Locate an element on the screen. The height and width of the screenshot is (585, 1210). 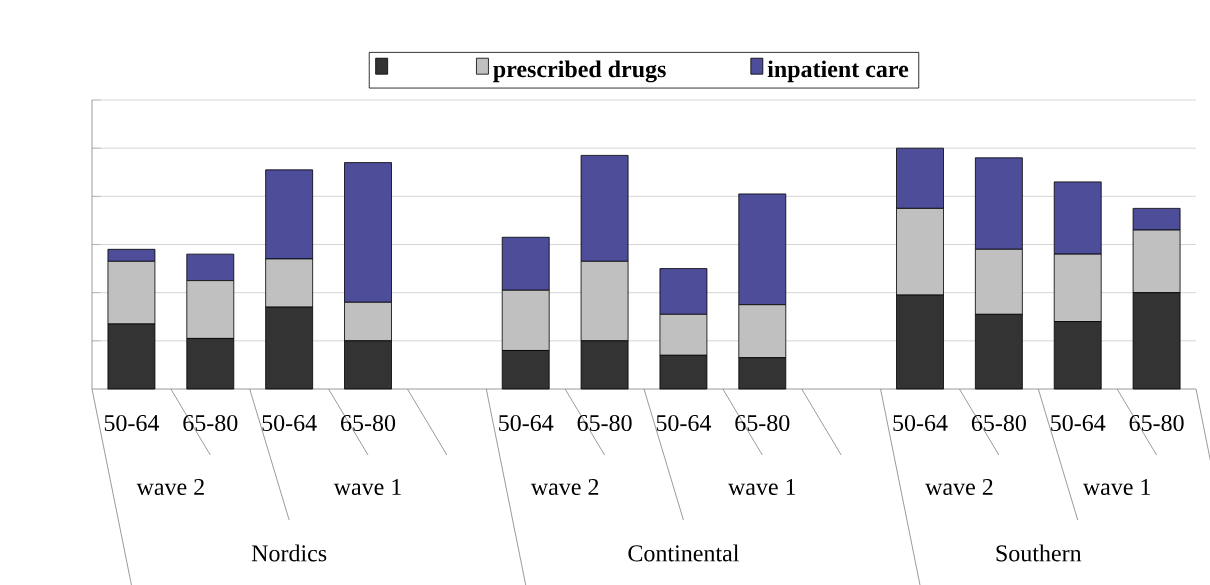
legend-label: prescribed drugs is located at coordinates (579, 71).